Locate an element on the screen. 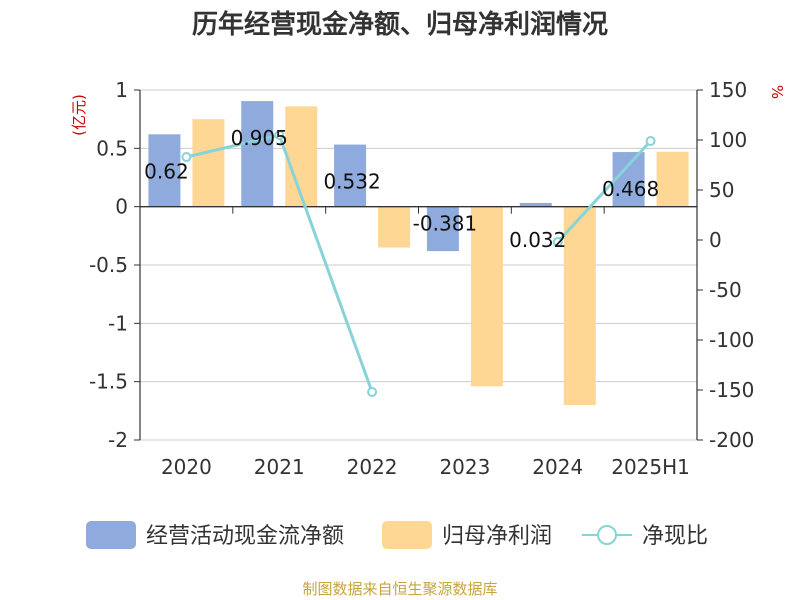 Image resolution: width=800 pixels, height=600 pixels. cashflow-data-label: 0.468 is located at coordinates (630, 189).